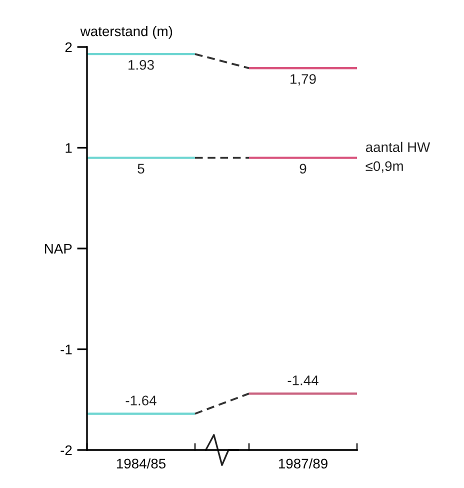  What do you see at coordinates (303, 169) in the screenshot?
I see `annotation: 9` at bounding box center [303, 169].